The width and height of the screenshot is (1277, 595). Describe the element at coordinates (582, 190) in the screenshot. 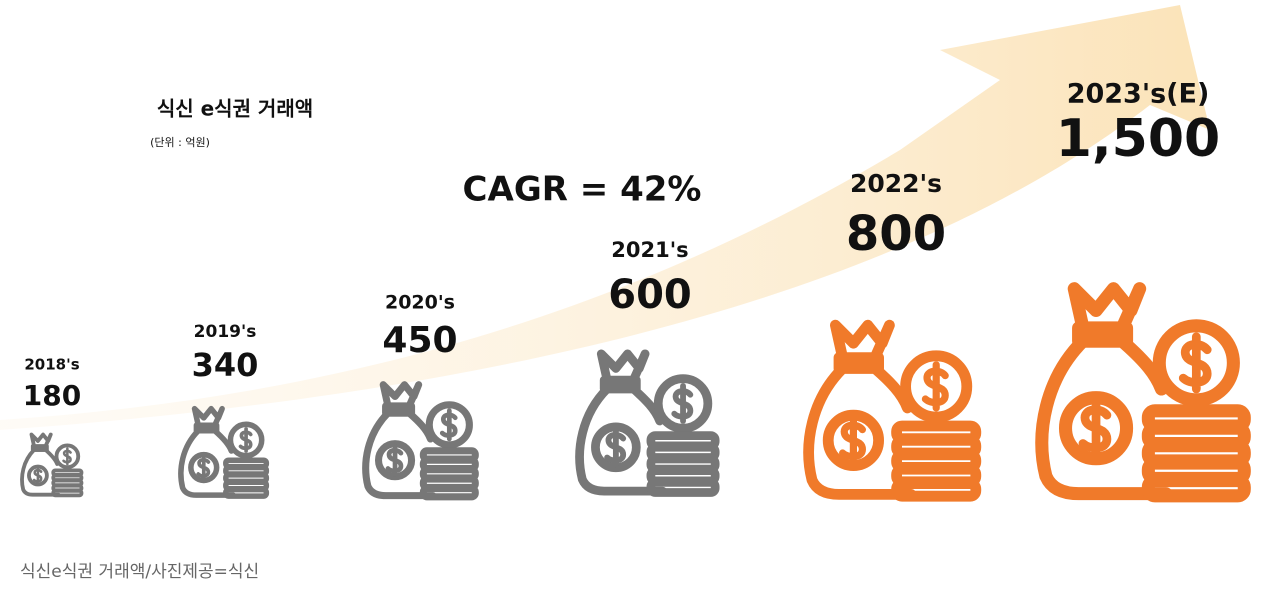

I see `cagr: CAGR = 42%` at that location.